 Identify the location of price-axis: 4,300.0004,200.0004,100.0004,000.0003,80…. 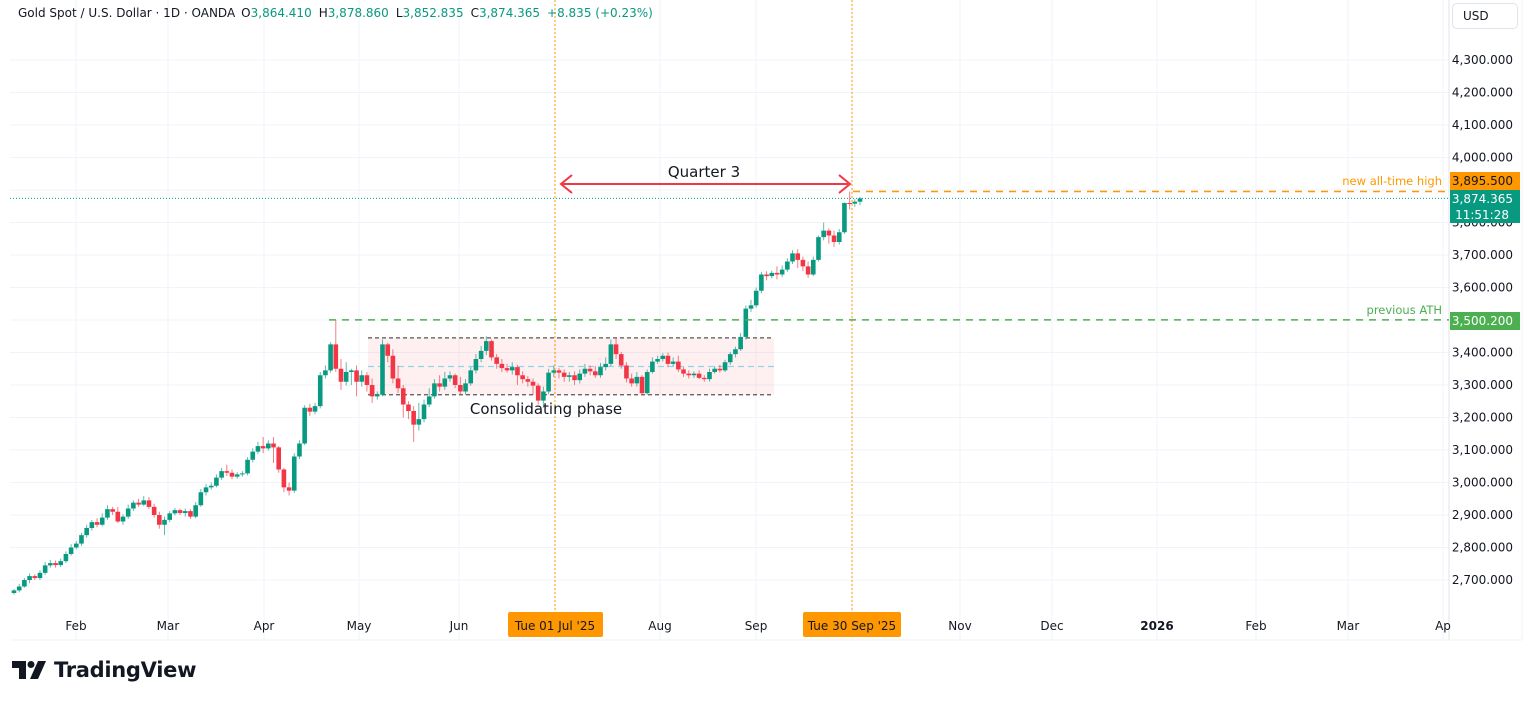
(1482, 320).